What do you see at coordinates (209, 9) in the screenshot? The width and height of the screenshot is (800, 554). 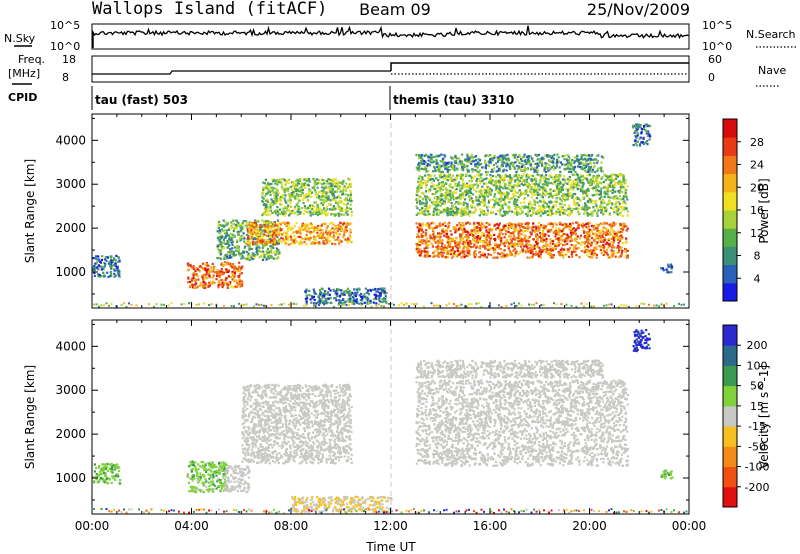 I see `site-title: Wallops Island (fitACF)` at bounding box center [209, 9].